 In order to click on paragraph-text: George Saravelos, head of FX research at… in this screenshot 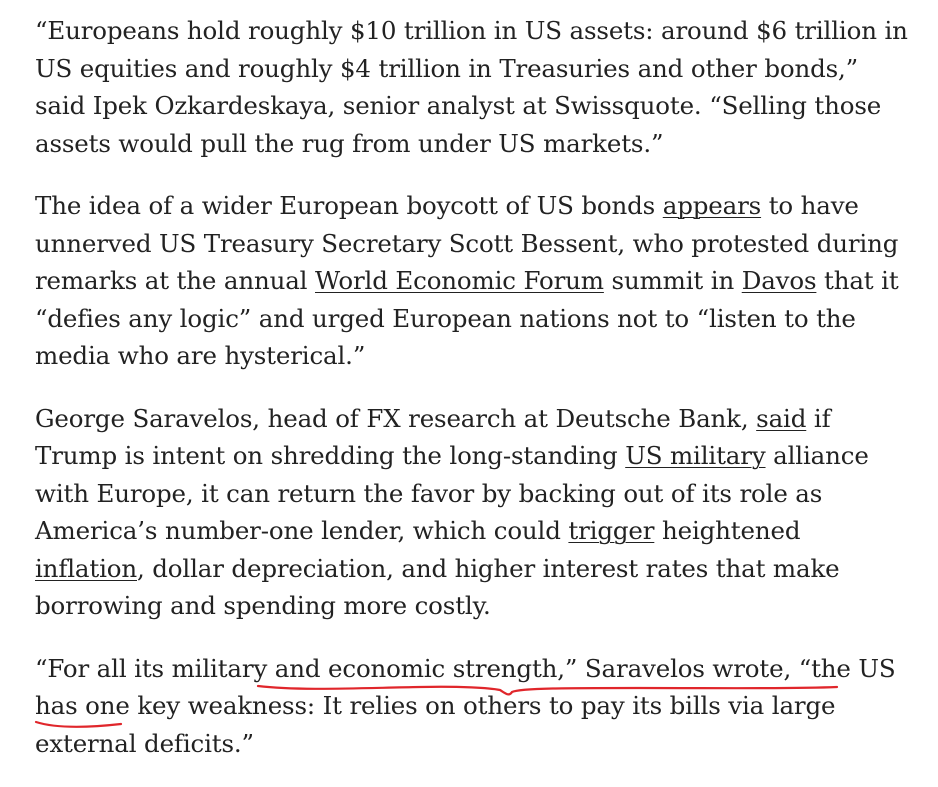, I will do `click(396, 418)`.